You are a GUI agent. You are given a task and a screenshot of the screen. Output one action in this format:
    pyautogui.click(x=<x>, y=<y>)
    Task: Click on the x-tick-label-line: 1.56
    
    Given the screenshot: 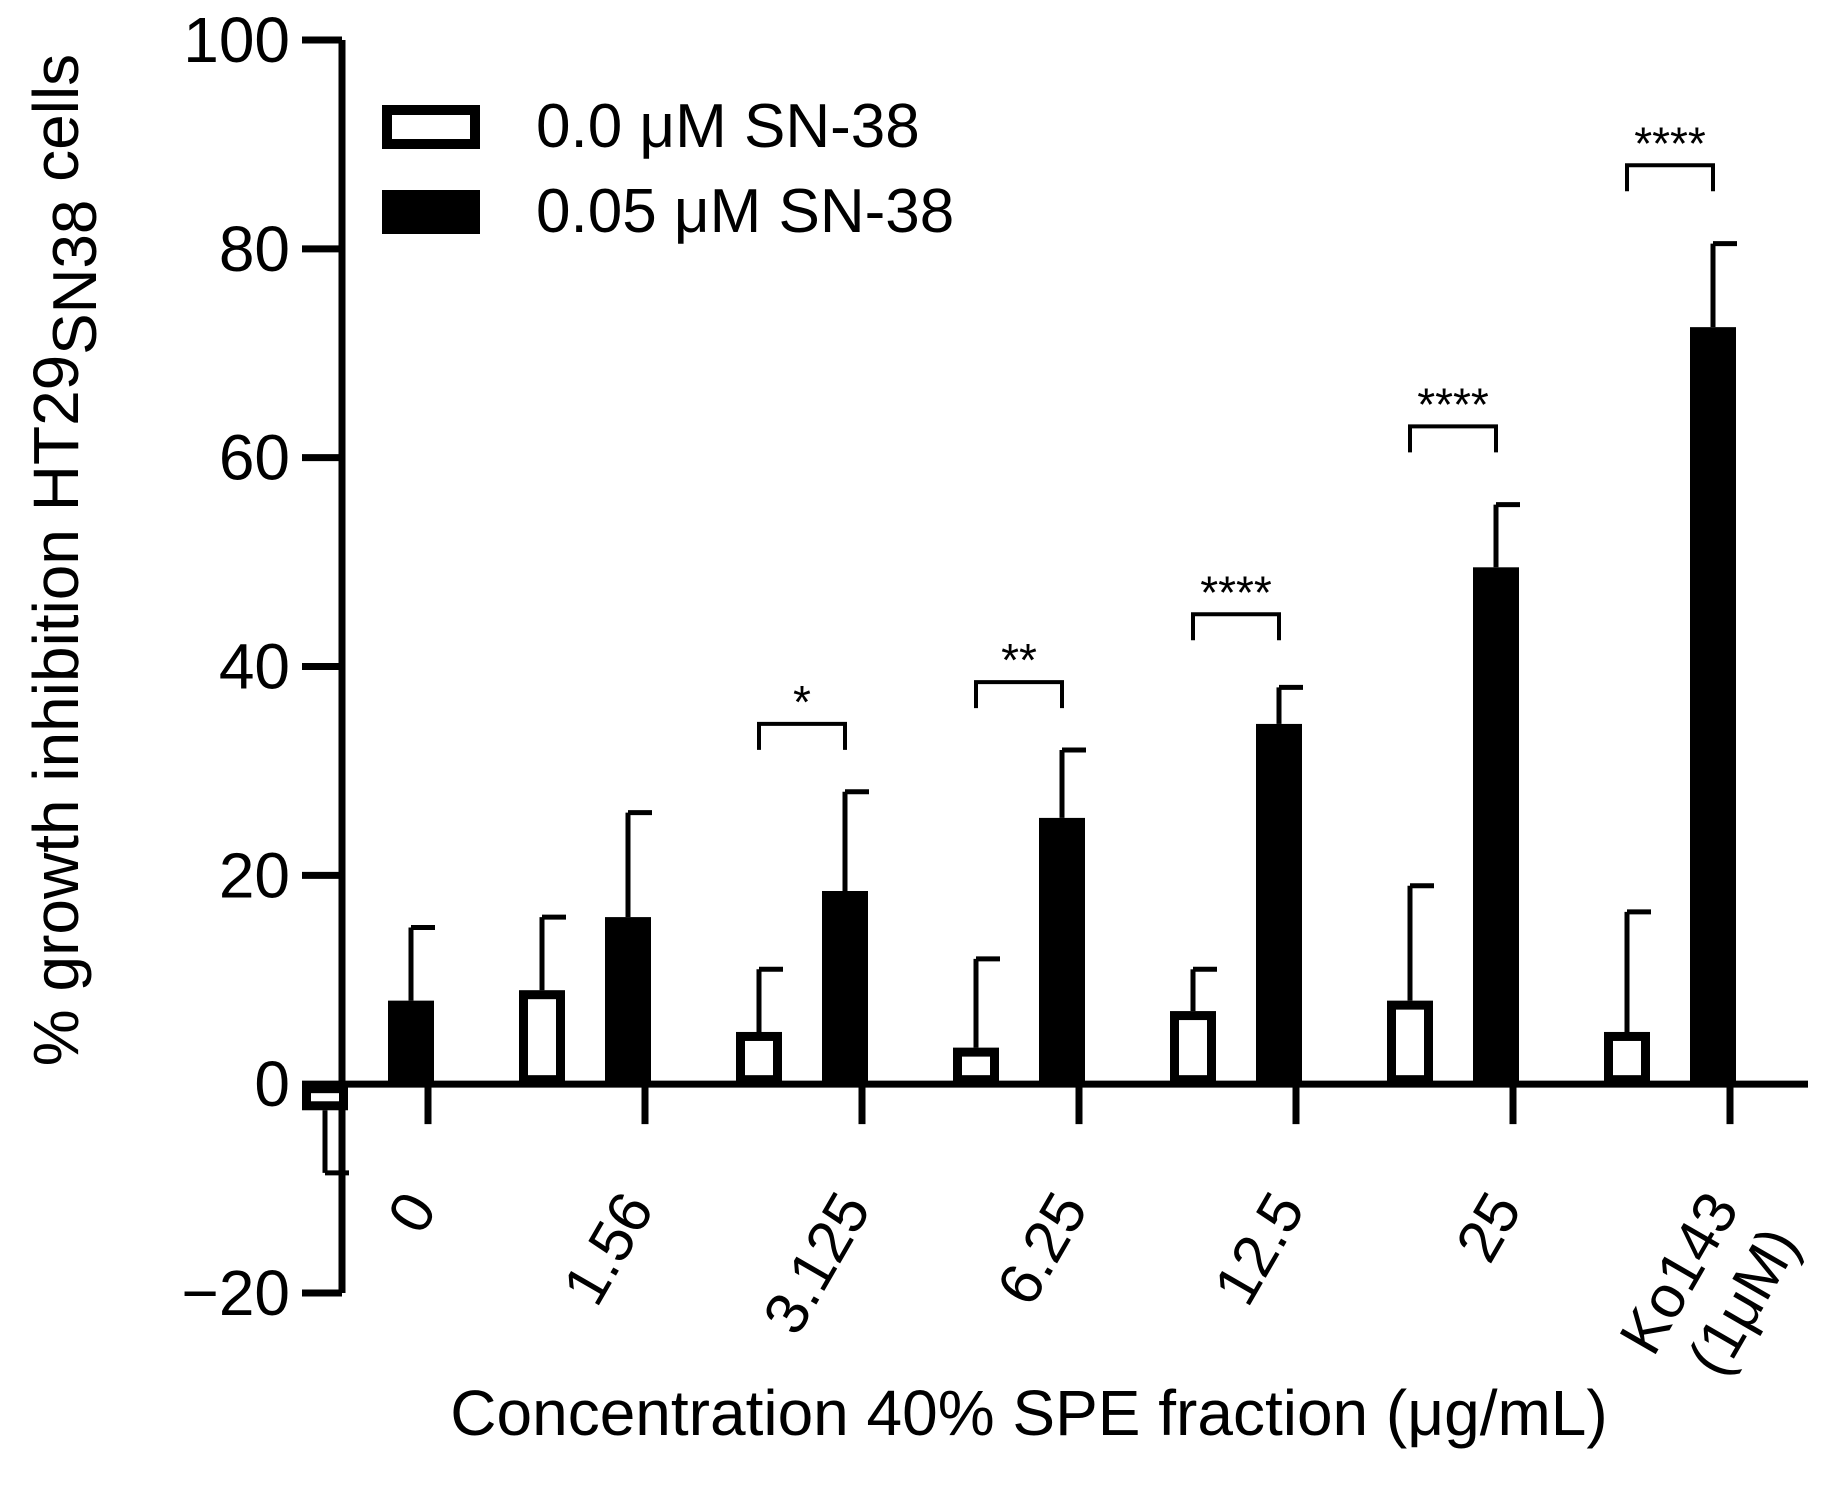 What is the action you would take?
    pyautogui.click(x=608, y=1248)
    